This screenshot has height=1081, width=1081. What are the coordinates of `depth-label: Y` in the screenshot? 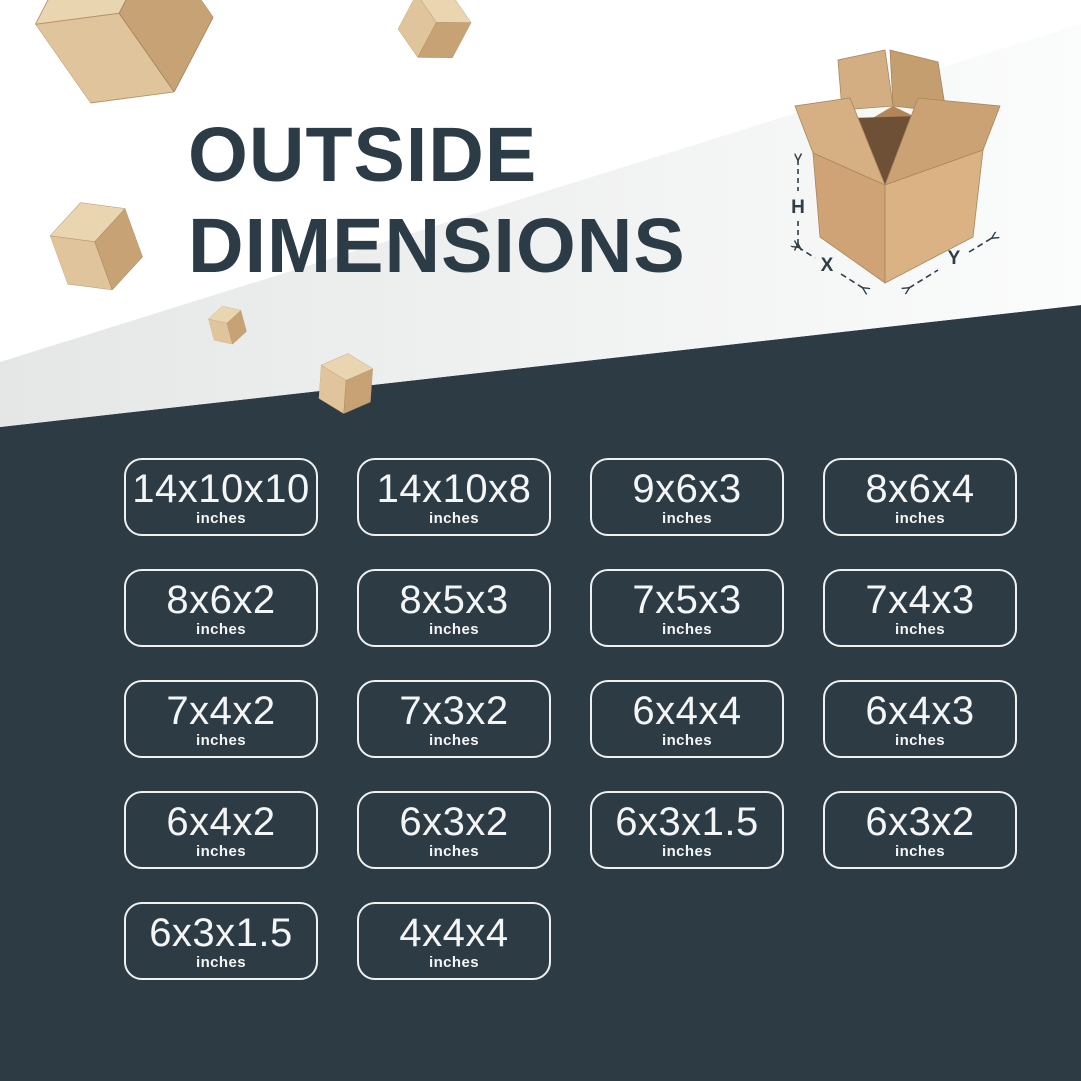 It's located at (954, 258).